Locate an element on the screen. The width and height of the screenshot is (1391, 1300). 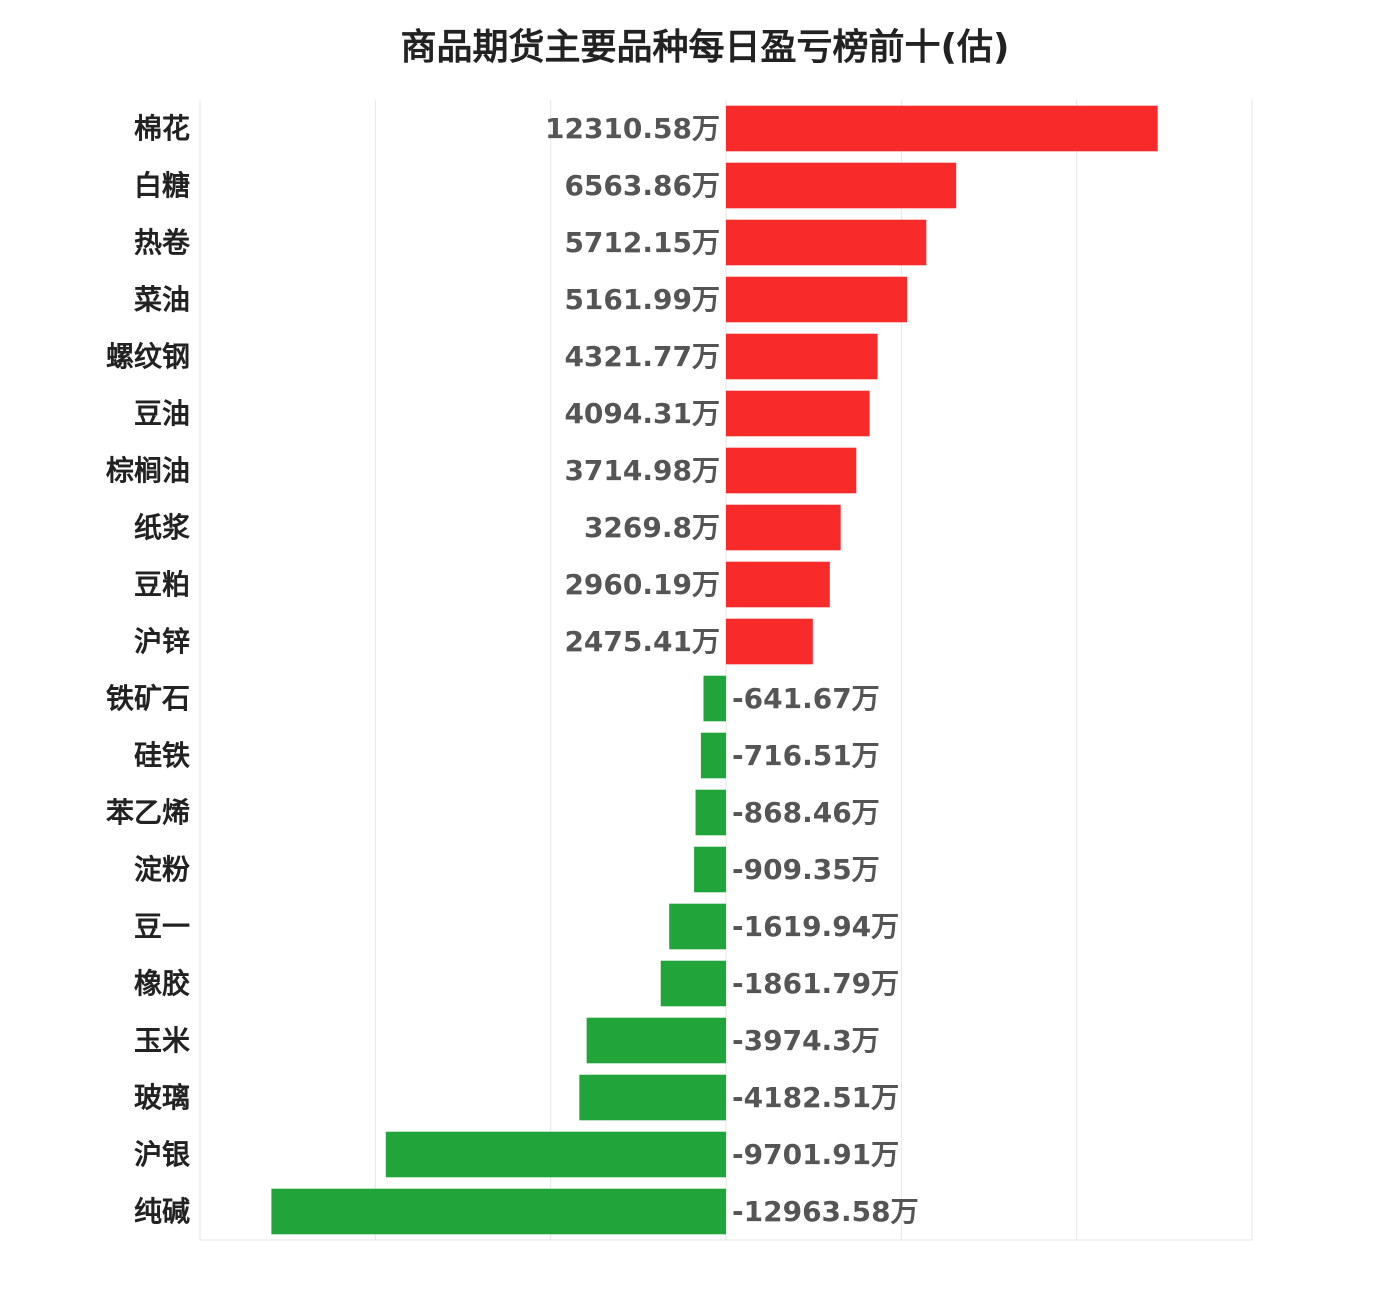
data-label: 5161.99万 is located at coordinates (642, 299).